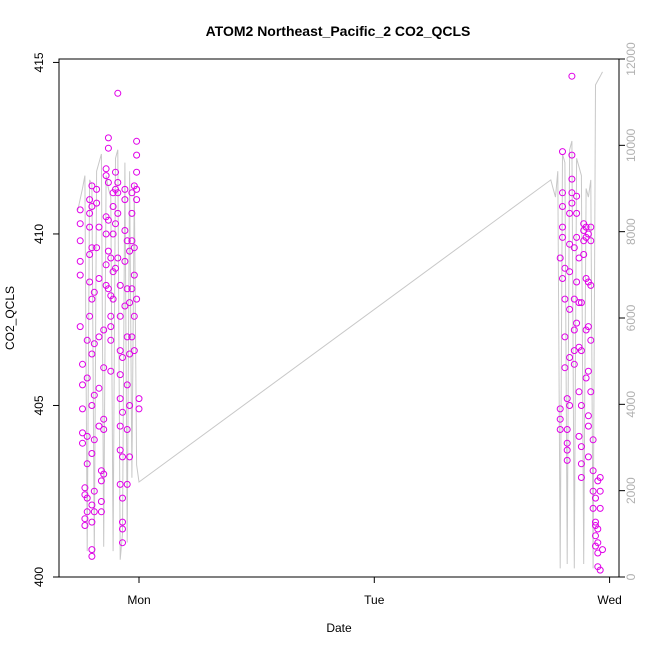 This screenshot has width=650, height=650. Describe the element at coordinates (374, 600) in the screenshot. I see `x-tick-label: Tue` at that location.